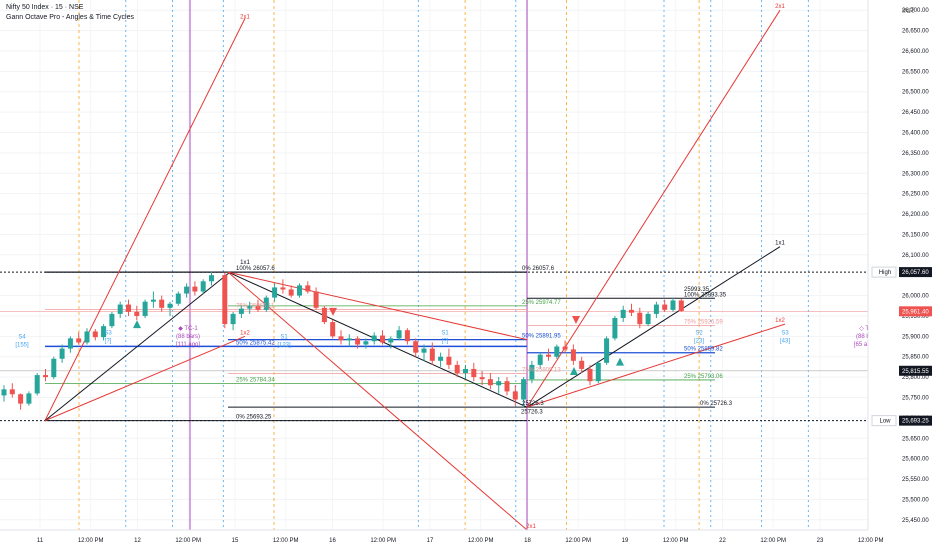 The height and width of the screenshot is (550, 932). What do you see at coordinates (255, 380) in the screenshot?
I see `level-label: 25% 25784.34` at bounding box center [255, 380].